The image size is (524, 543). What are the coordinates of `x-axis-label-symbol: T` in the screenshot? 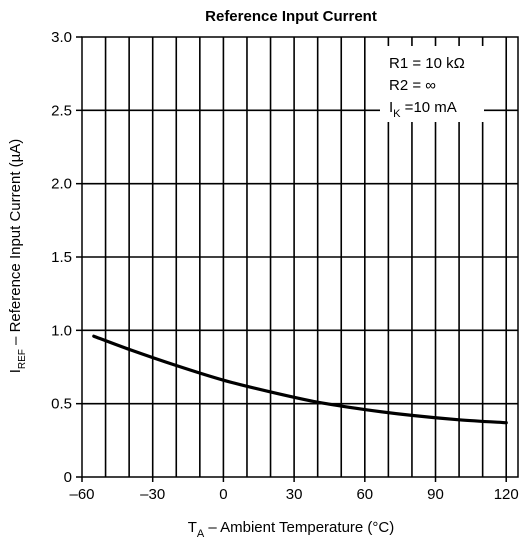 It's located at (192, 527).